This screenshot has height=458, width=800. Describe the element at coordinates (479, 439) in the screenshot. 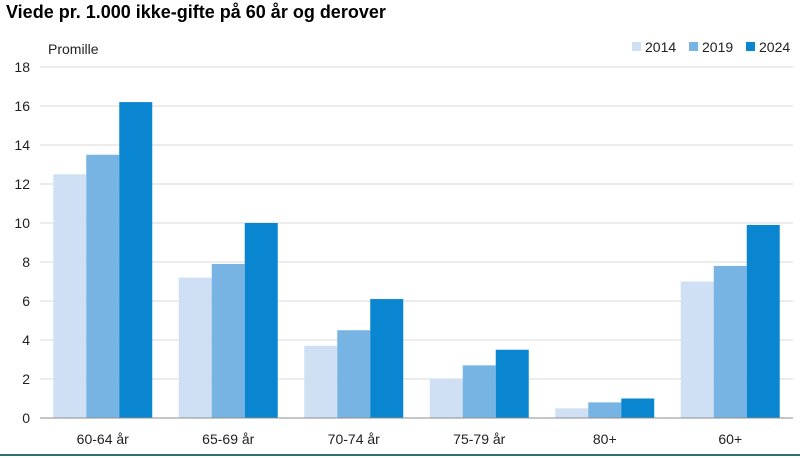

I see `x-tick-label: 75-79 år` at that location.